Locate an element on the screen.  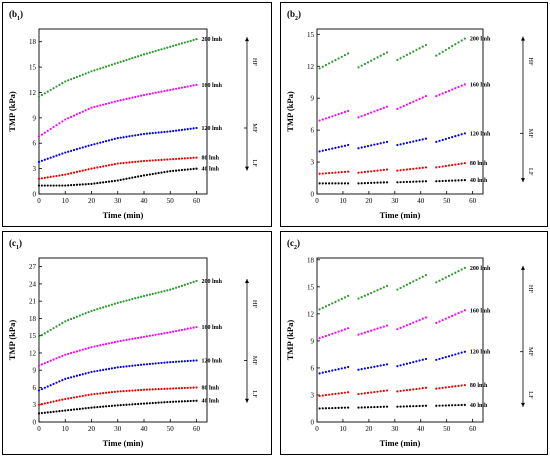
series-label: 200 lmh is located at coordinates (212, 40).